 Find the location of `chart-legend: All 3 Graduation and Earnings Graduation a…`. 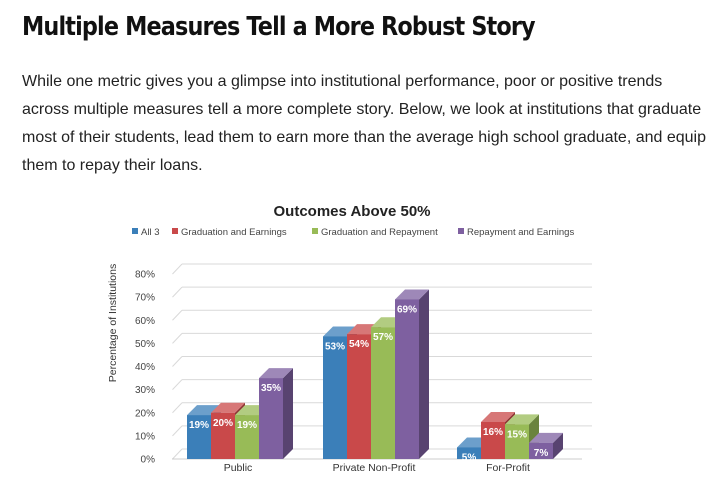

chart-legend: All 3 Graduation and Earnings Graduation a… is located at coordinates (353, 232).